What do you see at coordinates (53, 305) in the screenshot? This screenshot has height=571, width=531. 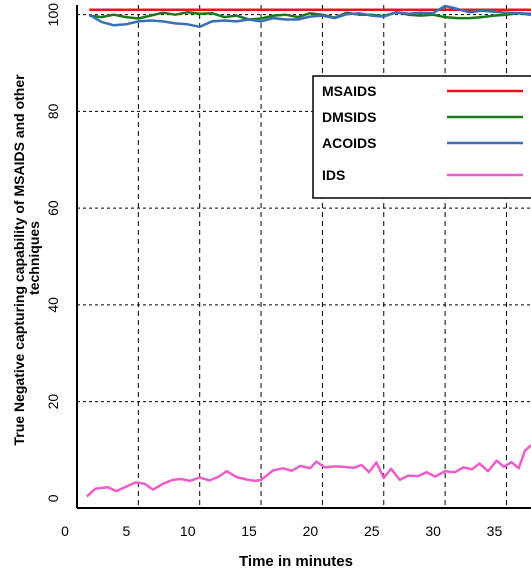 I see `y-tick-label: 40` at bounding box center [53, 305].